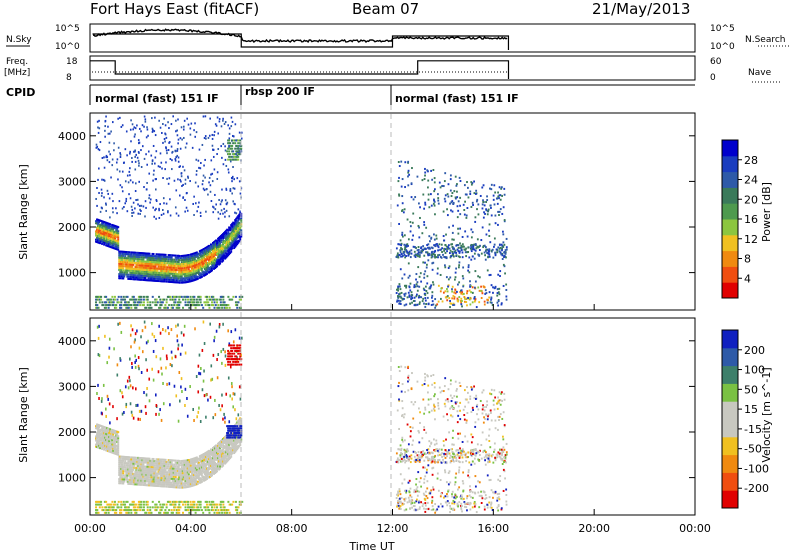  Describe the element at coordinates (730, 258) in the screenshot. I see `colorbar-cell` at that location.